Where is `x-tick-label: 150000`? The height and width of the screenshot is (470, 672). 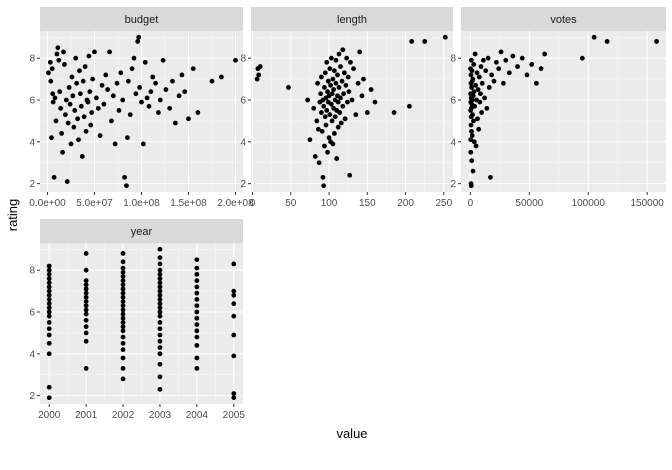
x-tick-label: 150000 is located at coordinates (647, 203).